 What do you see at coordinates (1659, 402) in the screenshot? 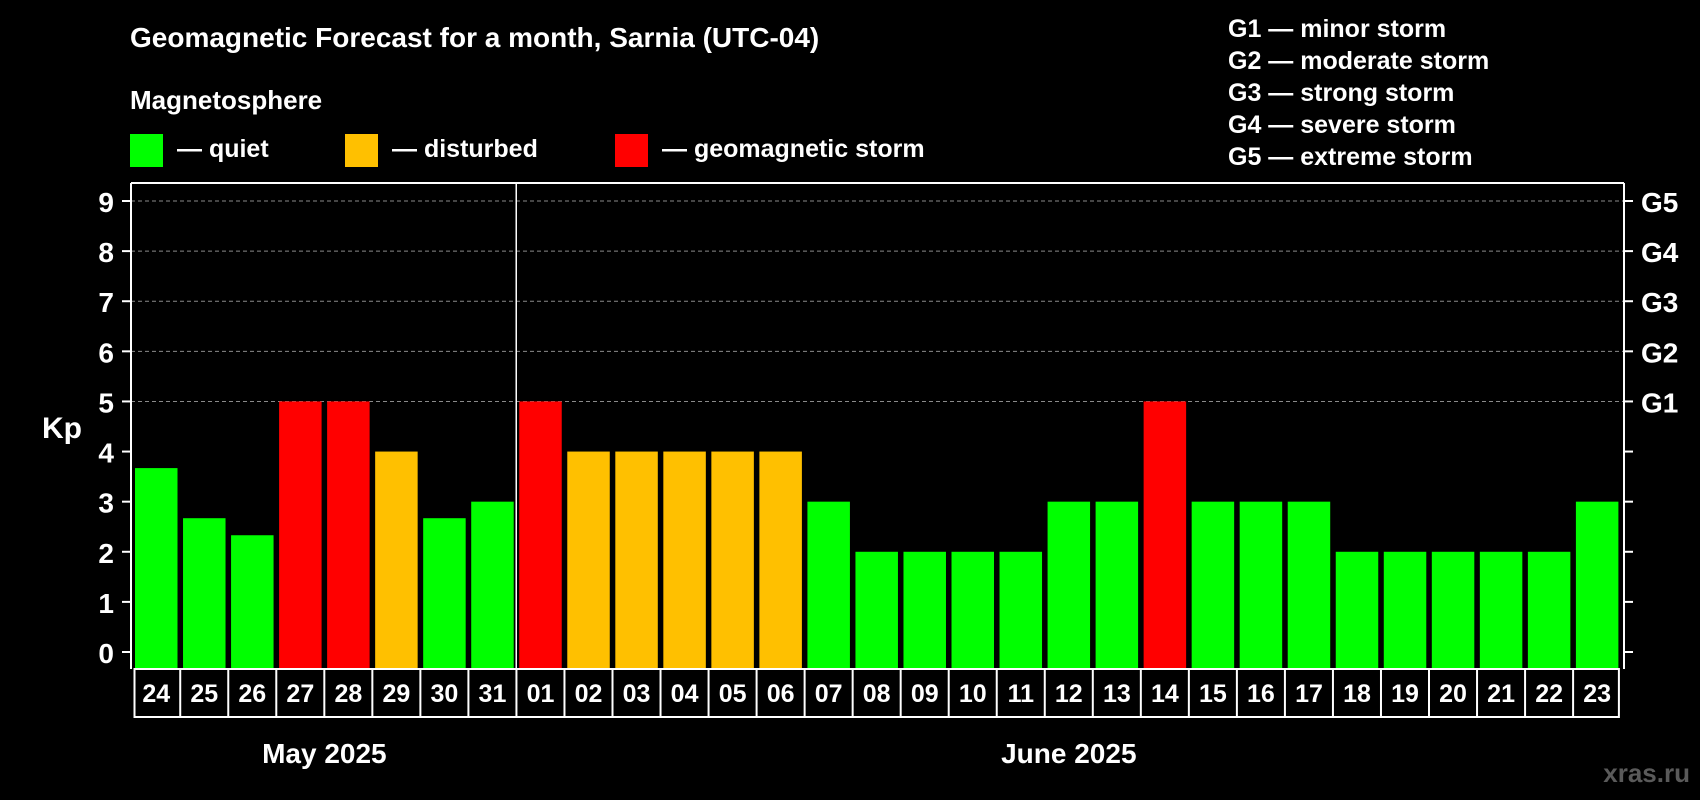
I see `right-label-G1: G1` at bounding box center [1659, 402].